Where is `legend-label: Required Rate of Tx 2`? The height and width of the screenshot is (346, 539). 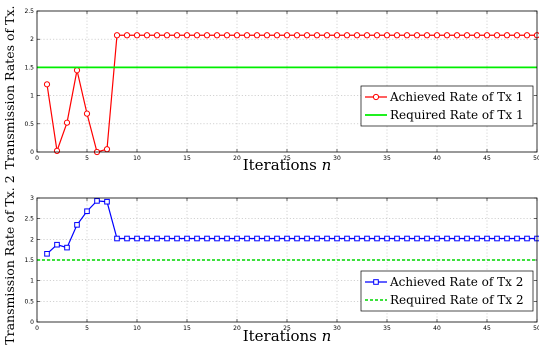
legend-label: Required Rate of Tx 2 is located at coordinates (457, 300).